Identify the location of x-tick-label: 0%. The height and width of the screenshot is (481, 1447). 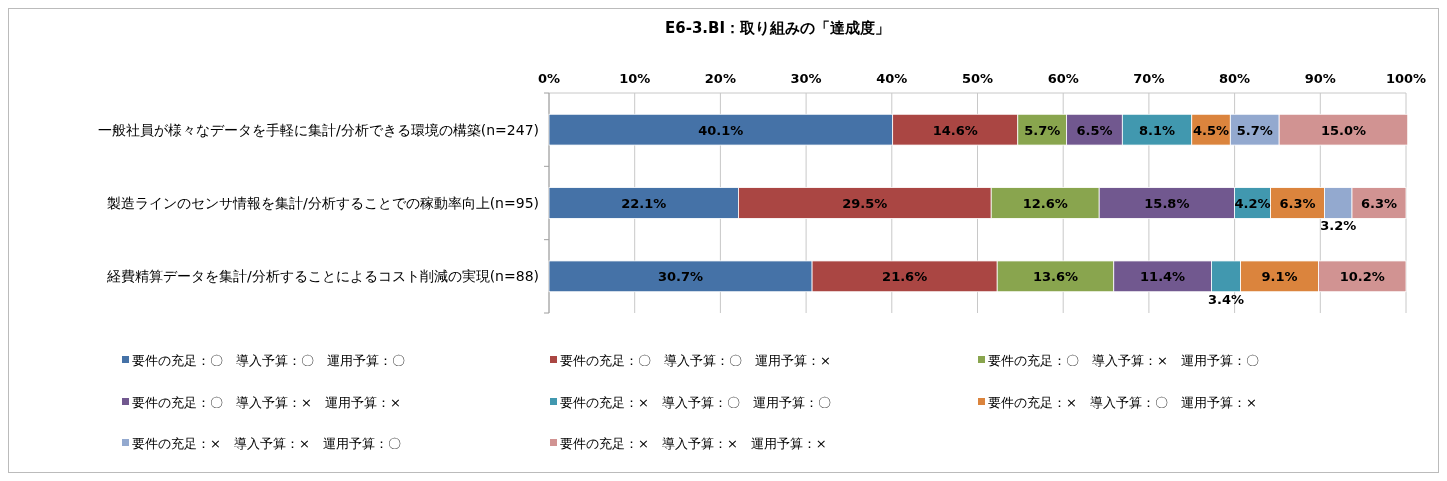
(549, 78).